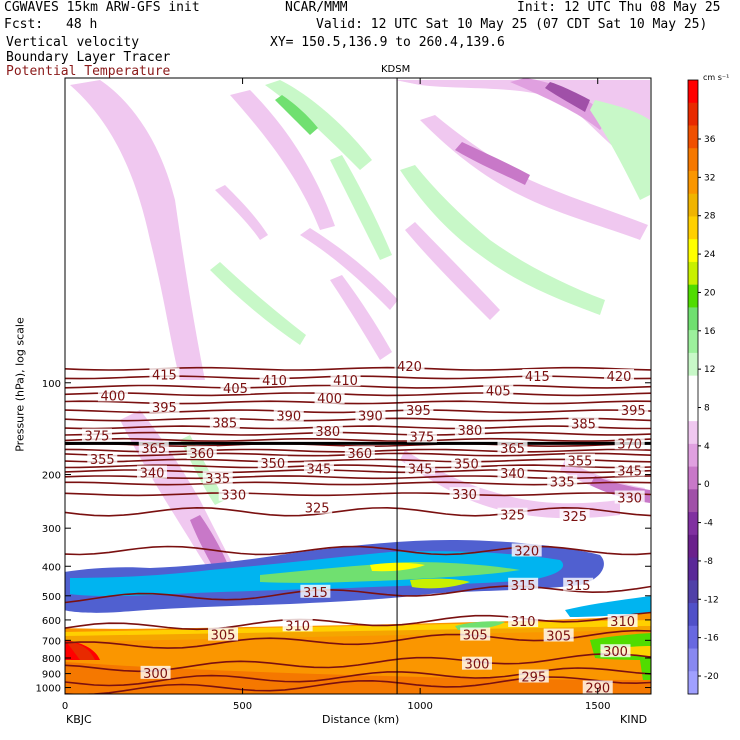 The height and width of the screenshot is (740, 740). Describe the element at coordinates (242, 706) in the screenshot. I see `x-tick-label: 500` at that location.